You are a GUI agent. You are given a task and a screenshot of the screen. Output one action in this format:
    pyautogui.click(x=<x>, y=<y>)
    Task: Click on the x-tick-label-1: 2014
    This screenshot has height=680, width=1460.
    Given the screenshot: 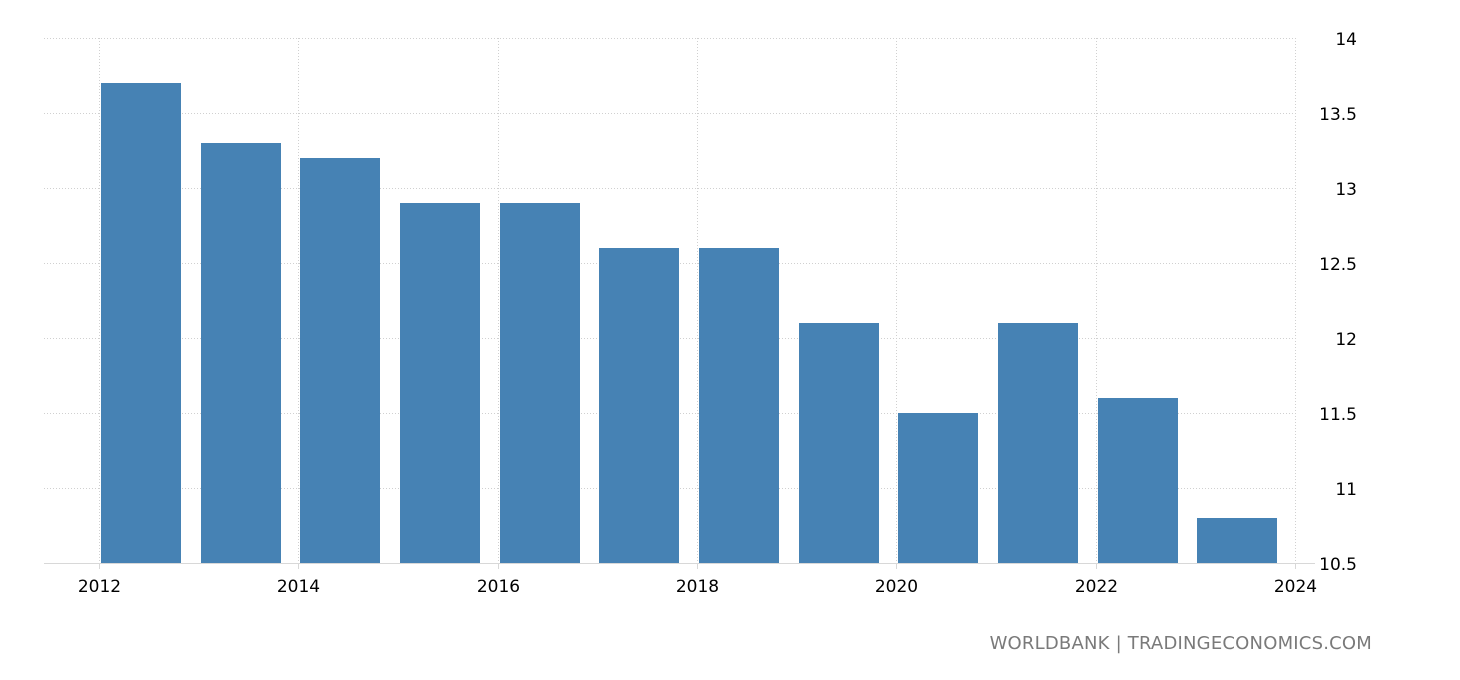 What is the action you would take?
    pyautogui.click(x=298, y=587)
    